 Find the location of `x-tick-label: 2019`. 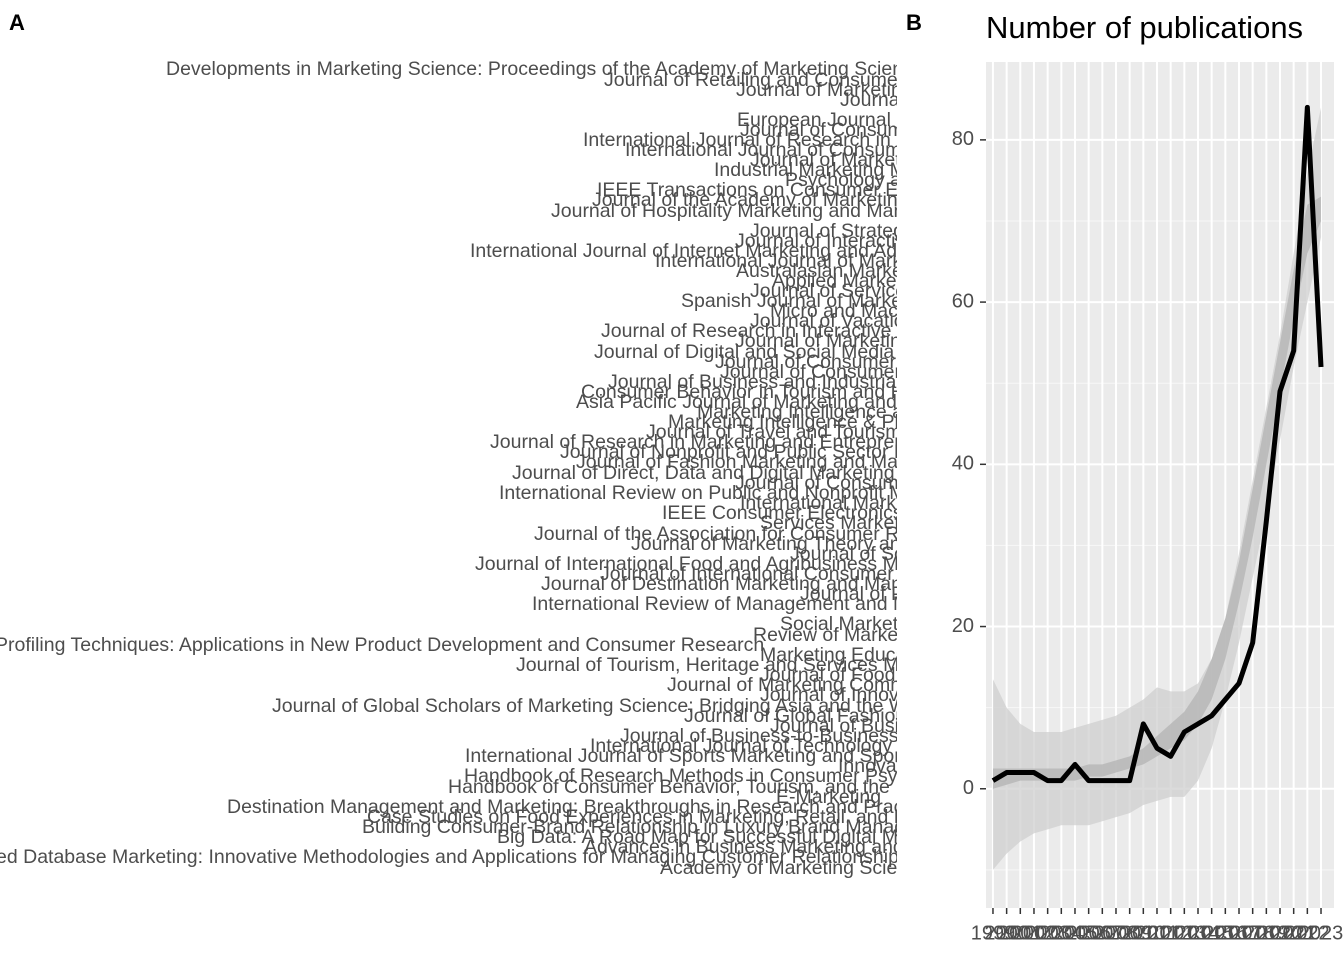

x-tick-label: 2019 is located at coordinates (1266, 933).